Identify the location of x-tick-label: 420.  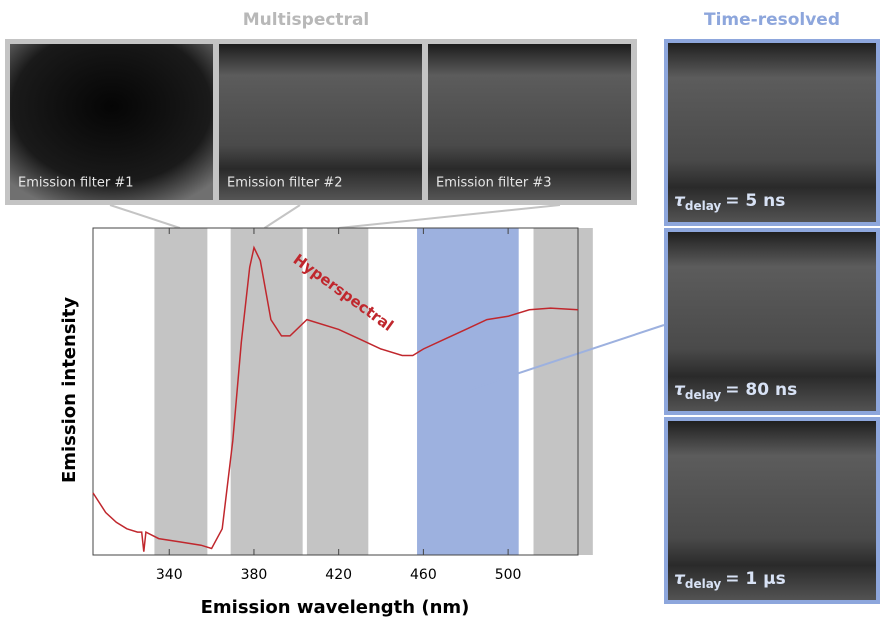
(338, 575).